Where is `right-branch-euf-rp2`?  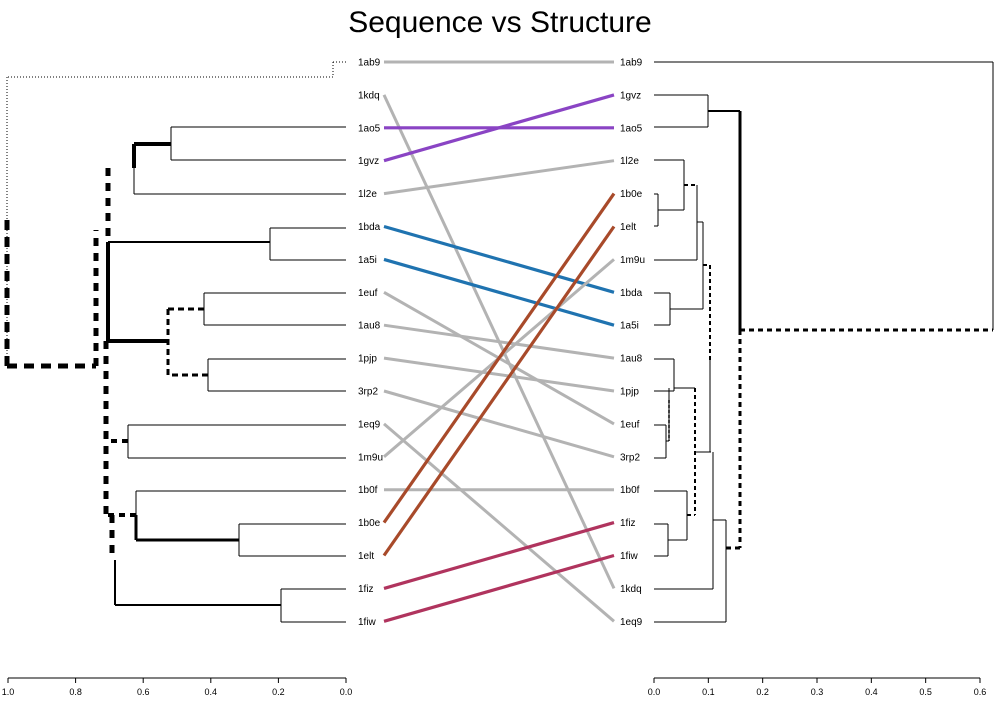 right-branch-euf-rp2 is located at coordinates (660, 441).